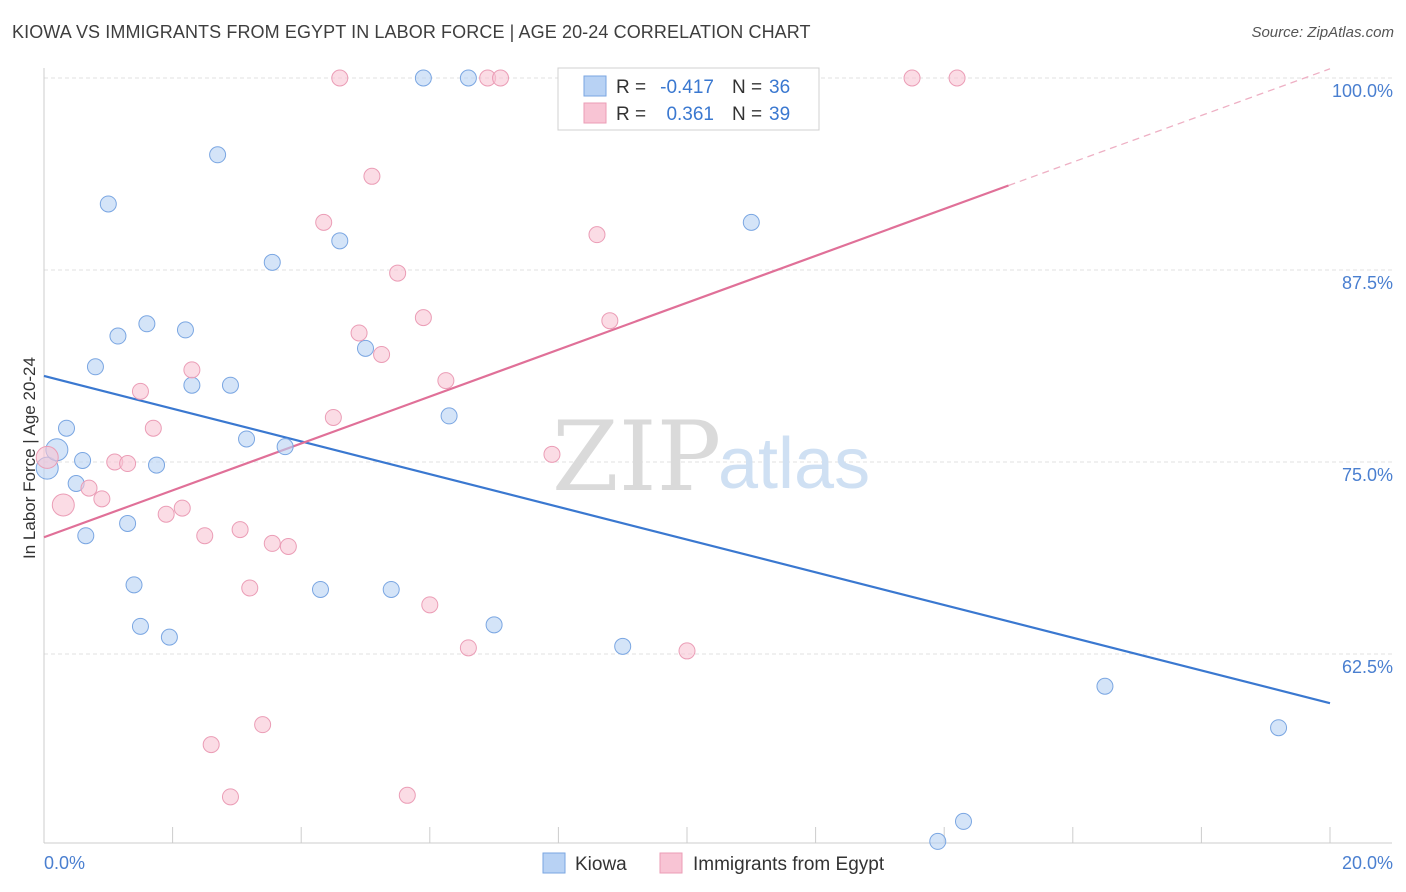 The height and width of the screenshot is (892, 1406). I want to click on x-tick-labels: 0.0% 20.0%, so click(718, 863).